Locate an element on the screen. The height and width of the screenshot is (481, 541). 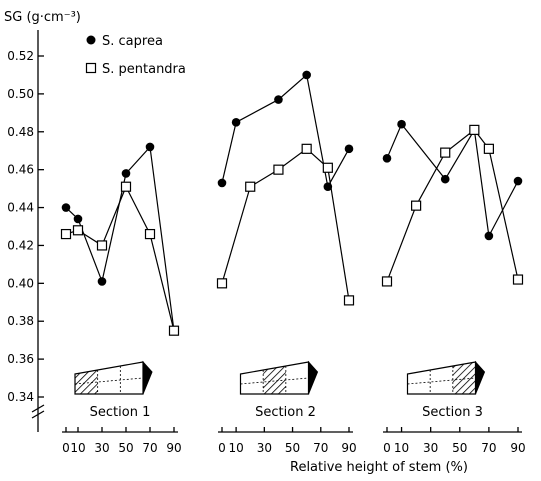
x-axis-label: Relative height of stem (%) is located at coordinates (379, 467).